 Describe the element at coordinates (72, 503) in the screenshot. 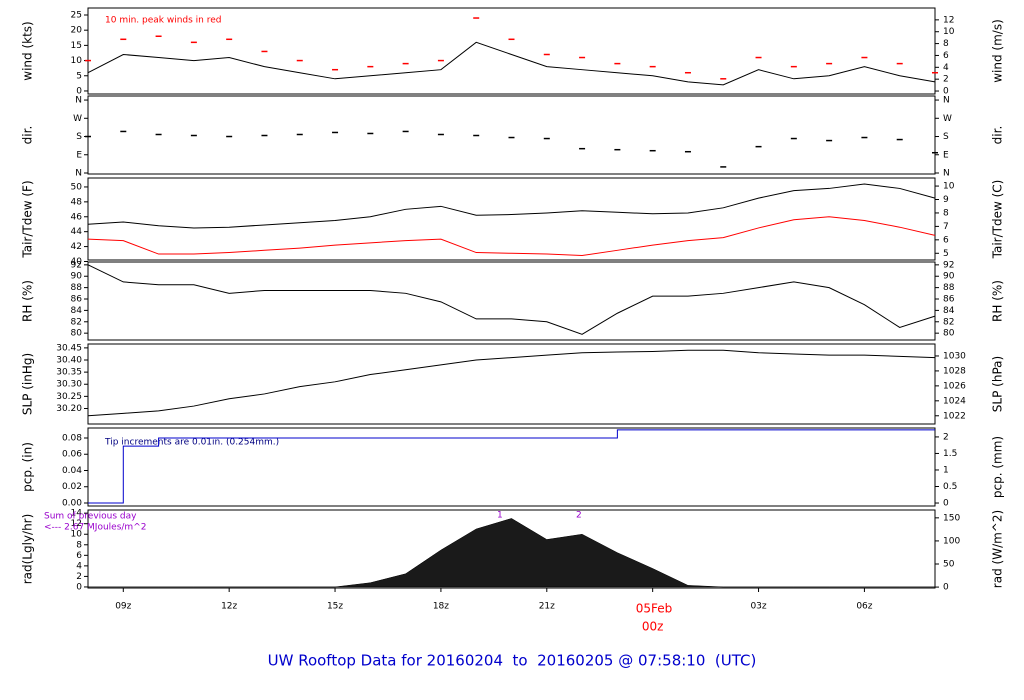

I see `y-tick-label: 0.00` at that location.